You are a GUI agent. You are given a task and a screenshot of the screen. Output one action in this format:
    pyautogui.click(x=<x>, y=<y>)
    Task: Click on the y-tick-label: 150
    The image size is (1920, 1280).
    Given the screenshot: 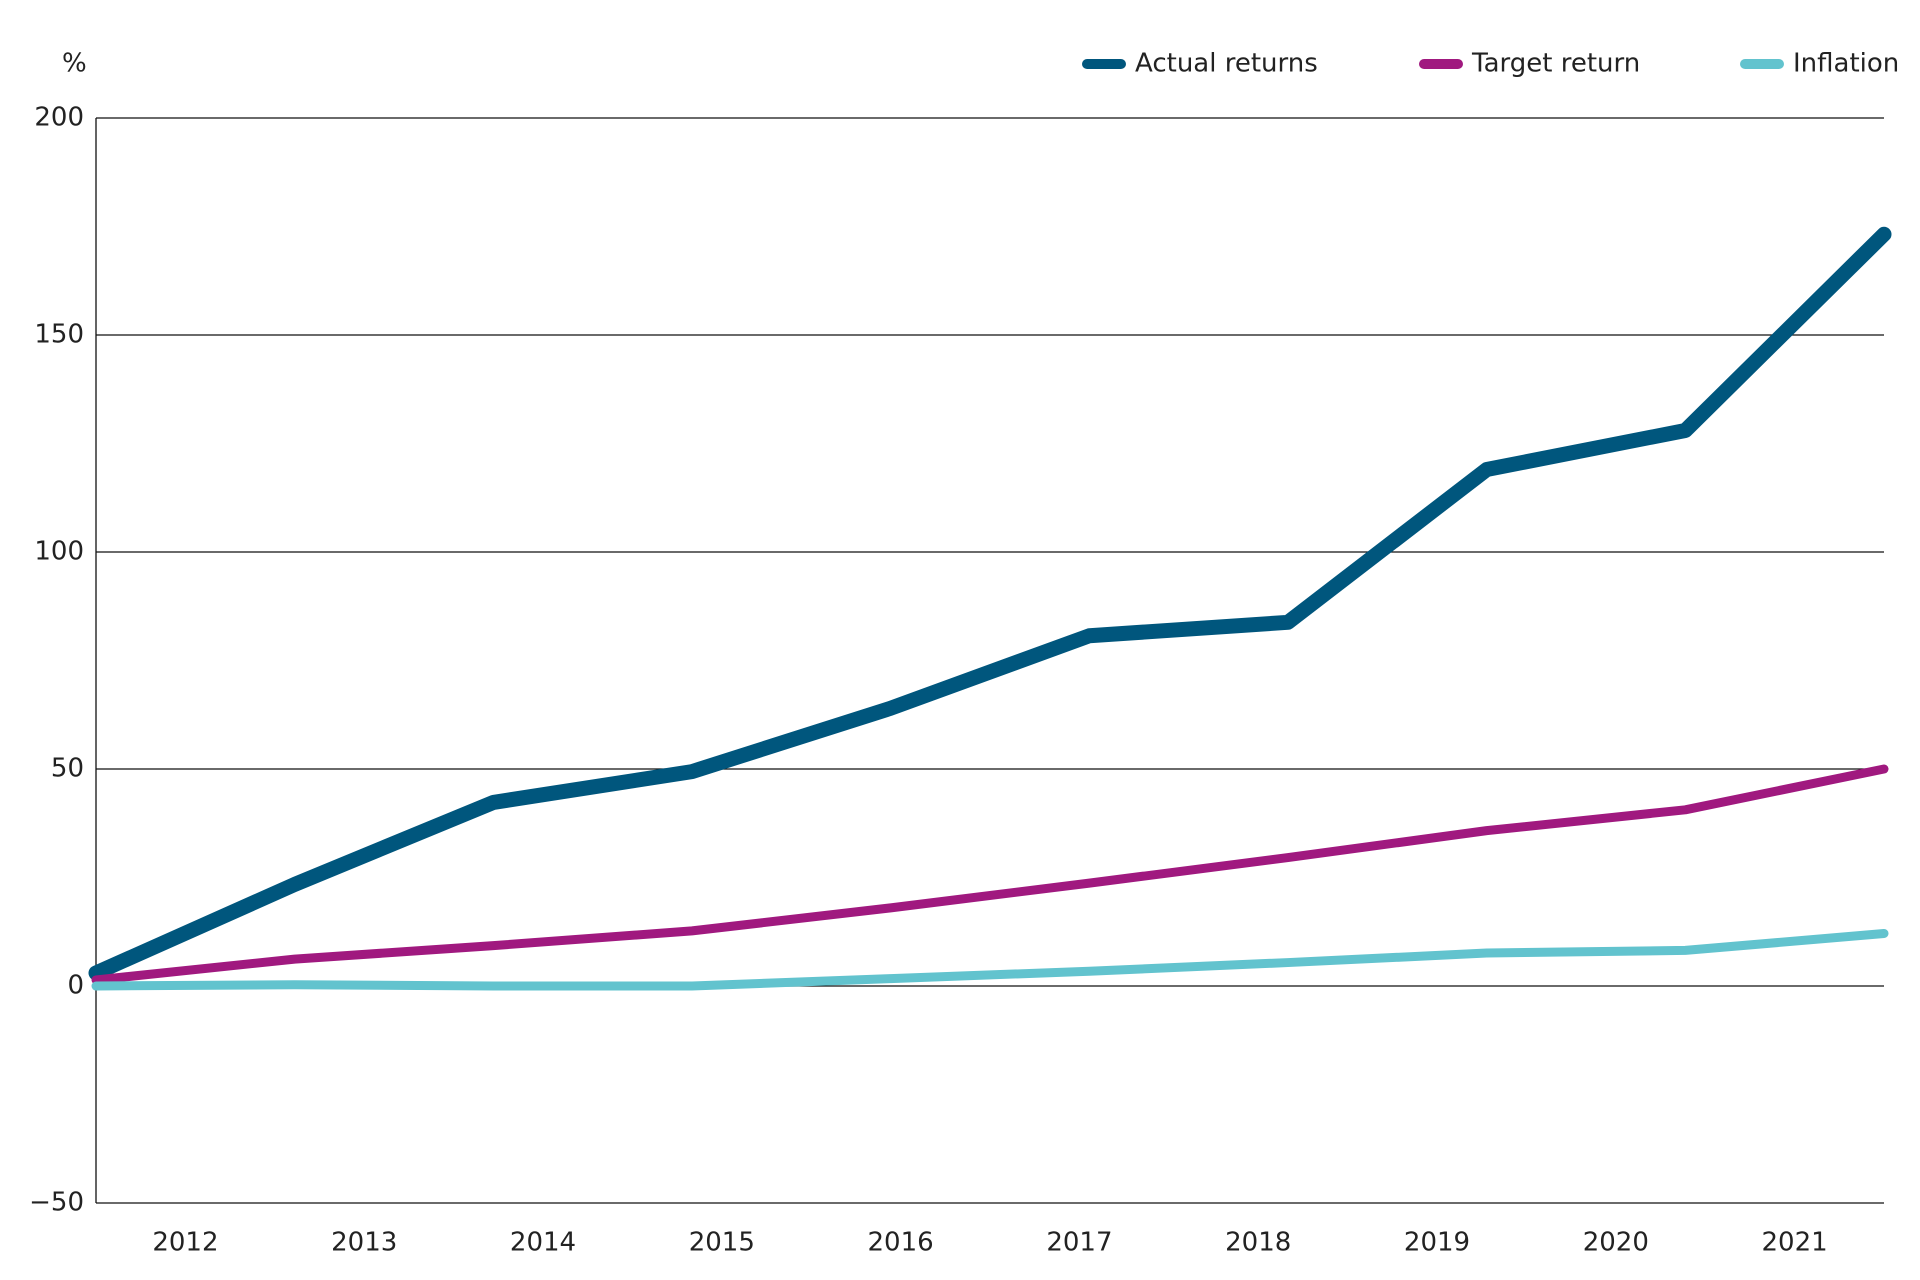 What is the action you would take?
    pyautogui.click(x=59, y=335)
    